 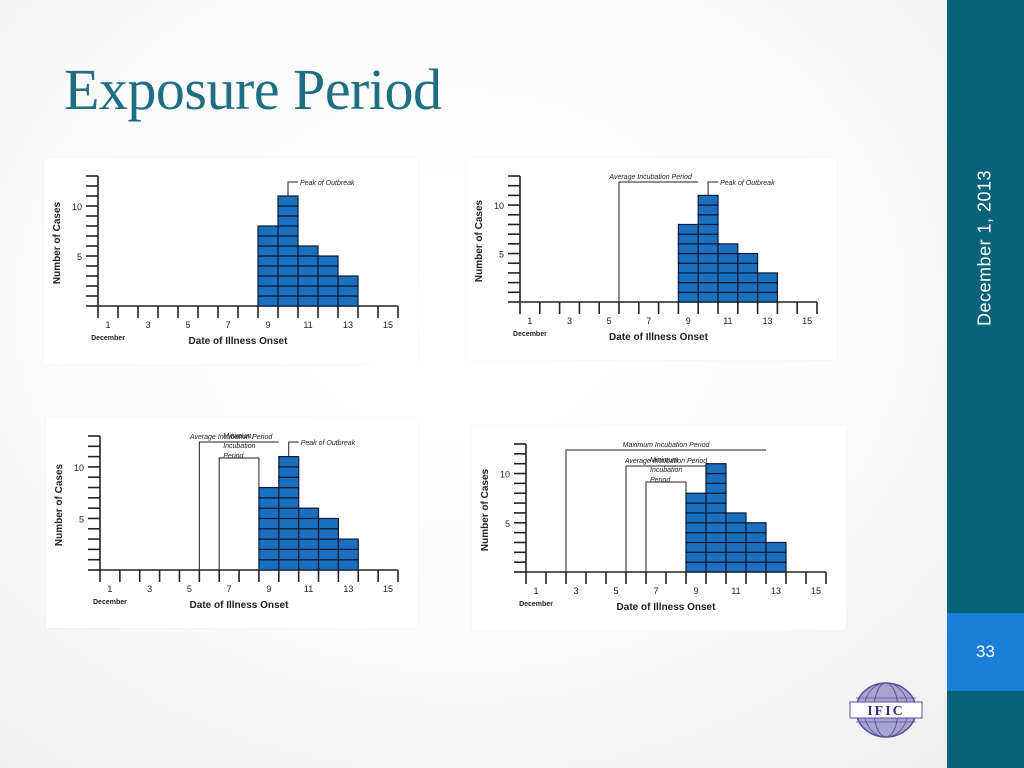 What do you see at coordinates (321, 188) in the screenshot?
I see `peak-annotation: Peak of Outbreak` at bounding box center [321, 188].